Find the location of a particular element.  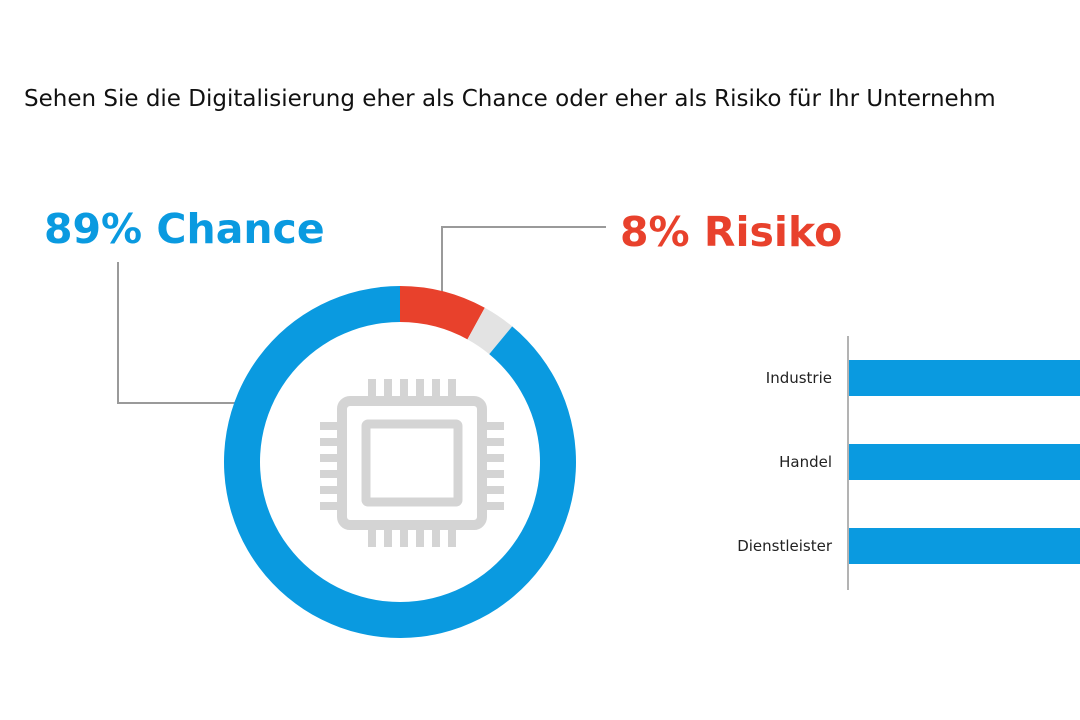

risiko-leader-line is located at coordinates (523, 259).